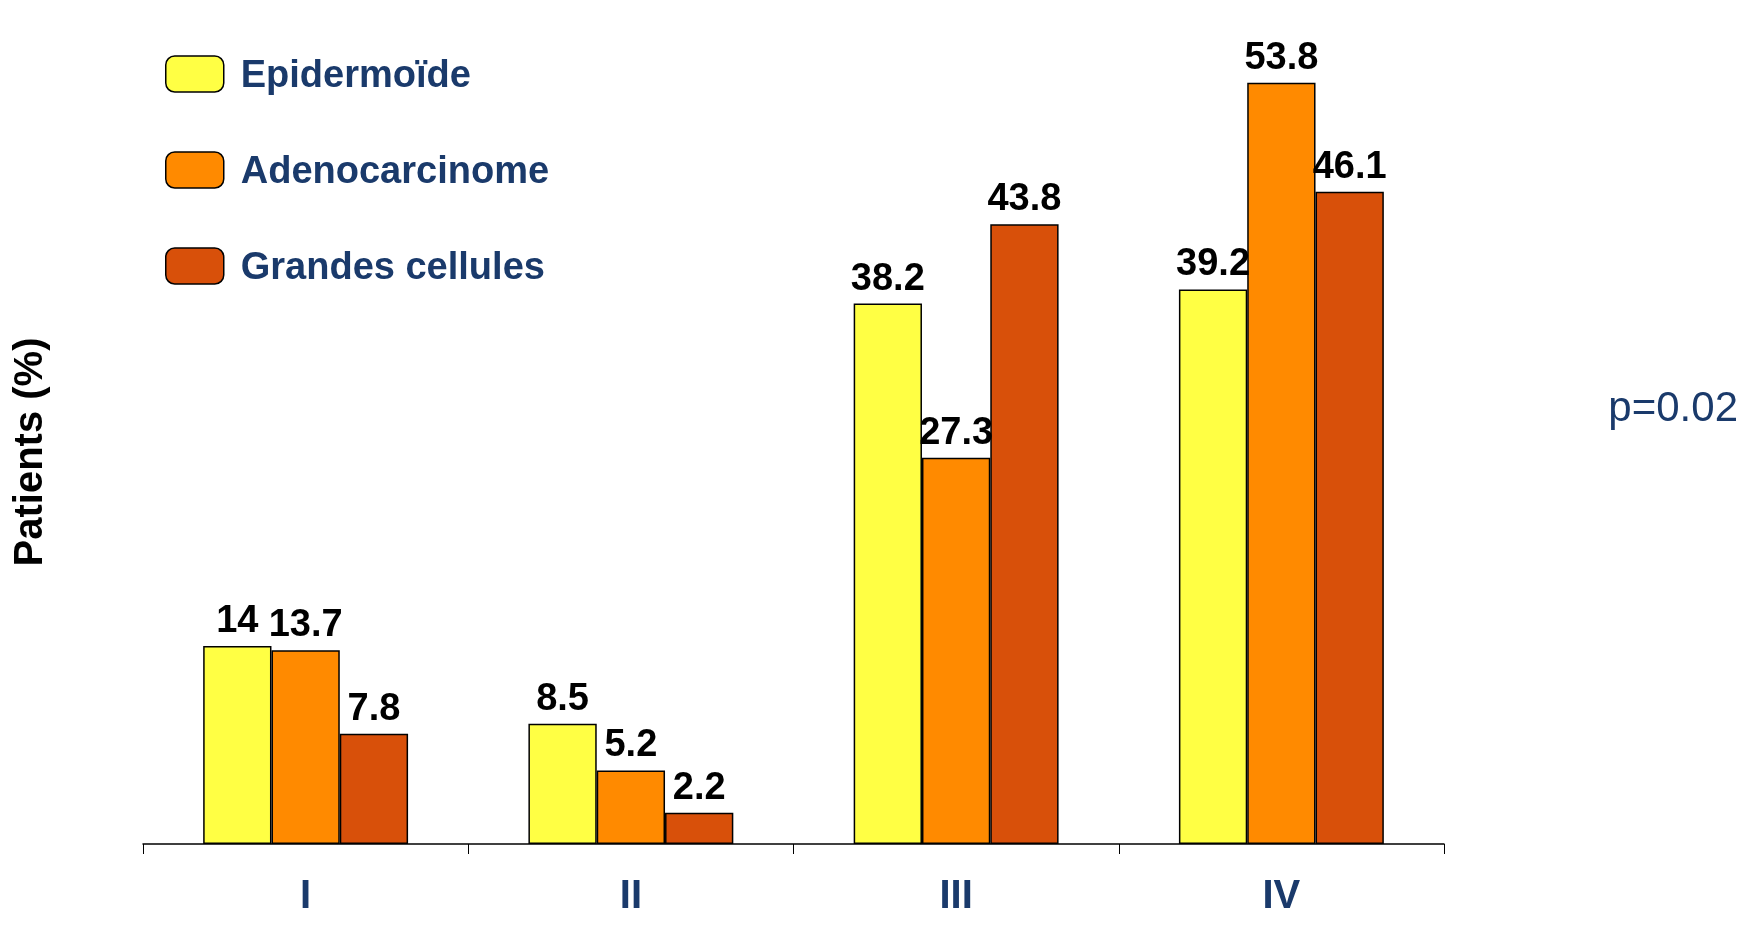 The width and height of the screenshot is (1756, 932). What do you see at coordinates (1281, 55) in the screenshot?
I see `data-label: 53.8` at bounding box center [1281, 55].